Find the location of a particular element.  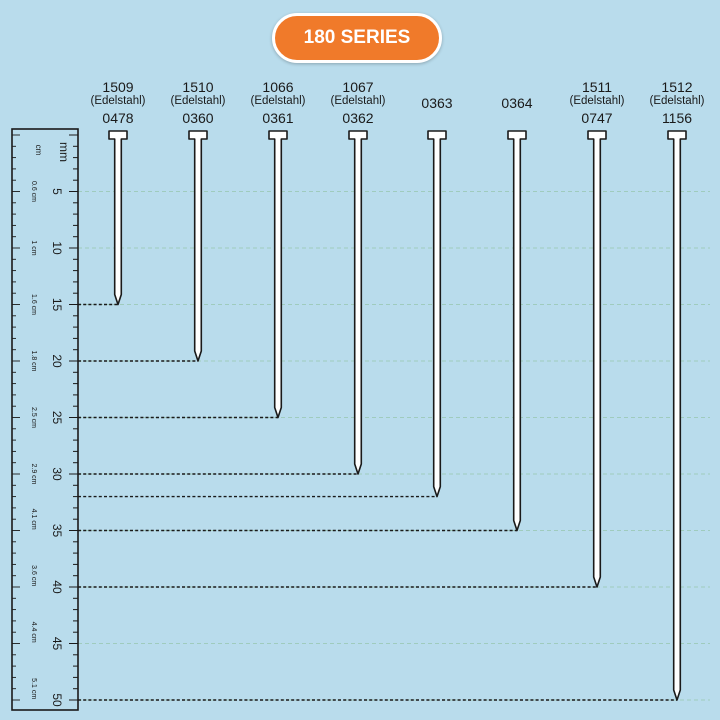

nail-code-label: 0363 is located at coordinates (436, 103).